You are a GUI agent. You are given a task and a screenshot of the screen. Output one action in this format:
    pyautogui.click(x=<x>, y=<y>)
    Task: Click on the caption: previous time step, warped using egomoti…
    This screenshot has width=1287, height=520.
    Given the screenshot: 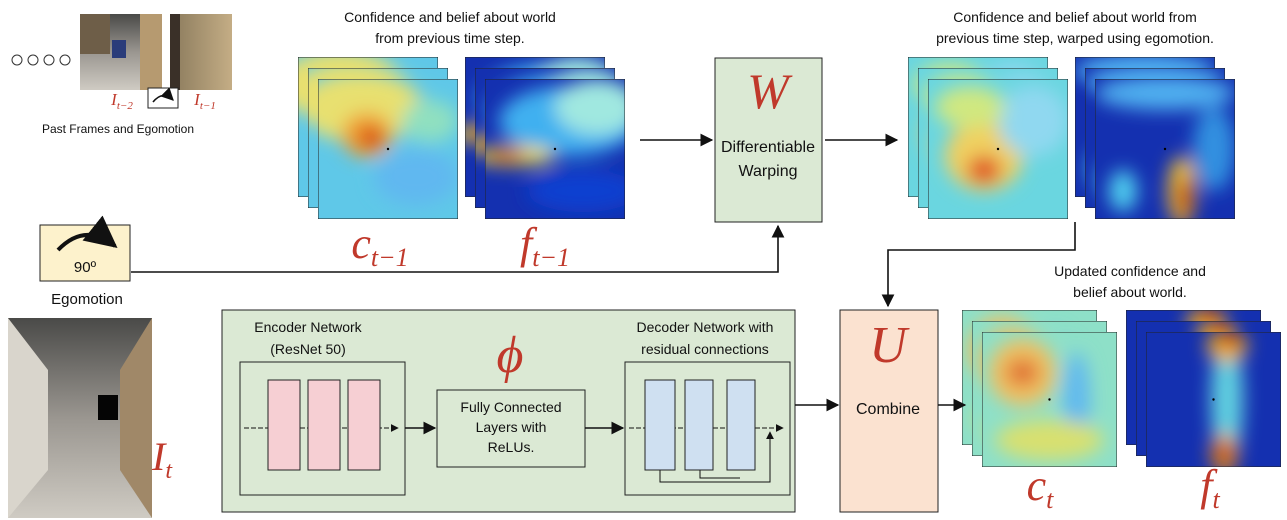 What is the action you would take?
    pyautogui.click(x=1075, y=38)
    